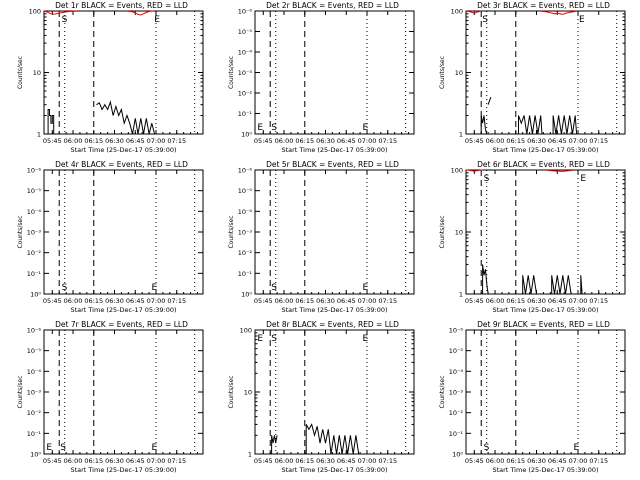 The image size is (640, 480). What do you see at coordinates (121, 5) in the screenshot?
I see `panel-title: Det 1r BLACK = Events, RED = LLD` at bounding box center [121, 5].